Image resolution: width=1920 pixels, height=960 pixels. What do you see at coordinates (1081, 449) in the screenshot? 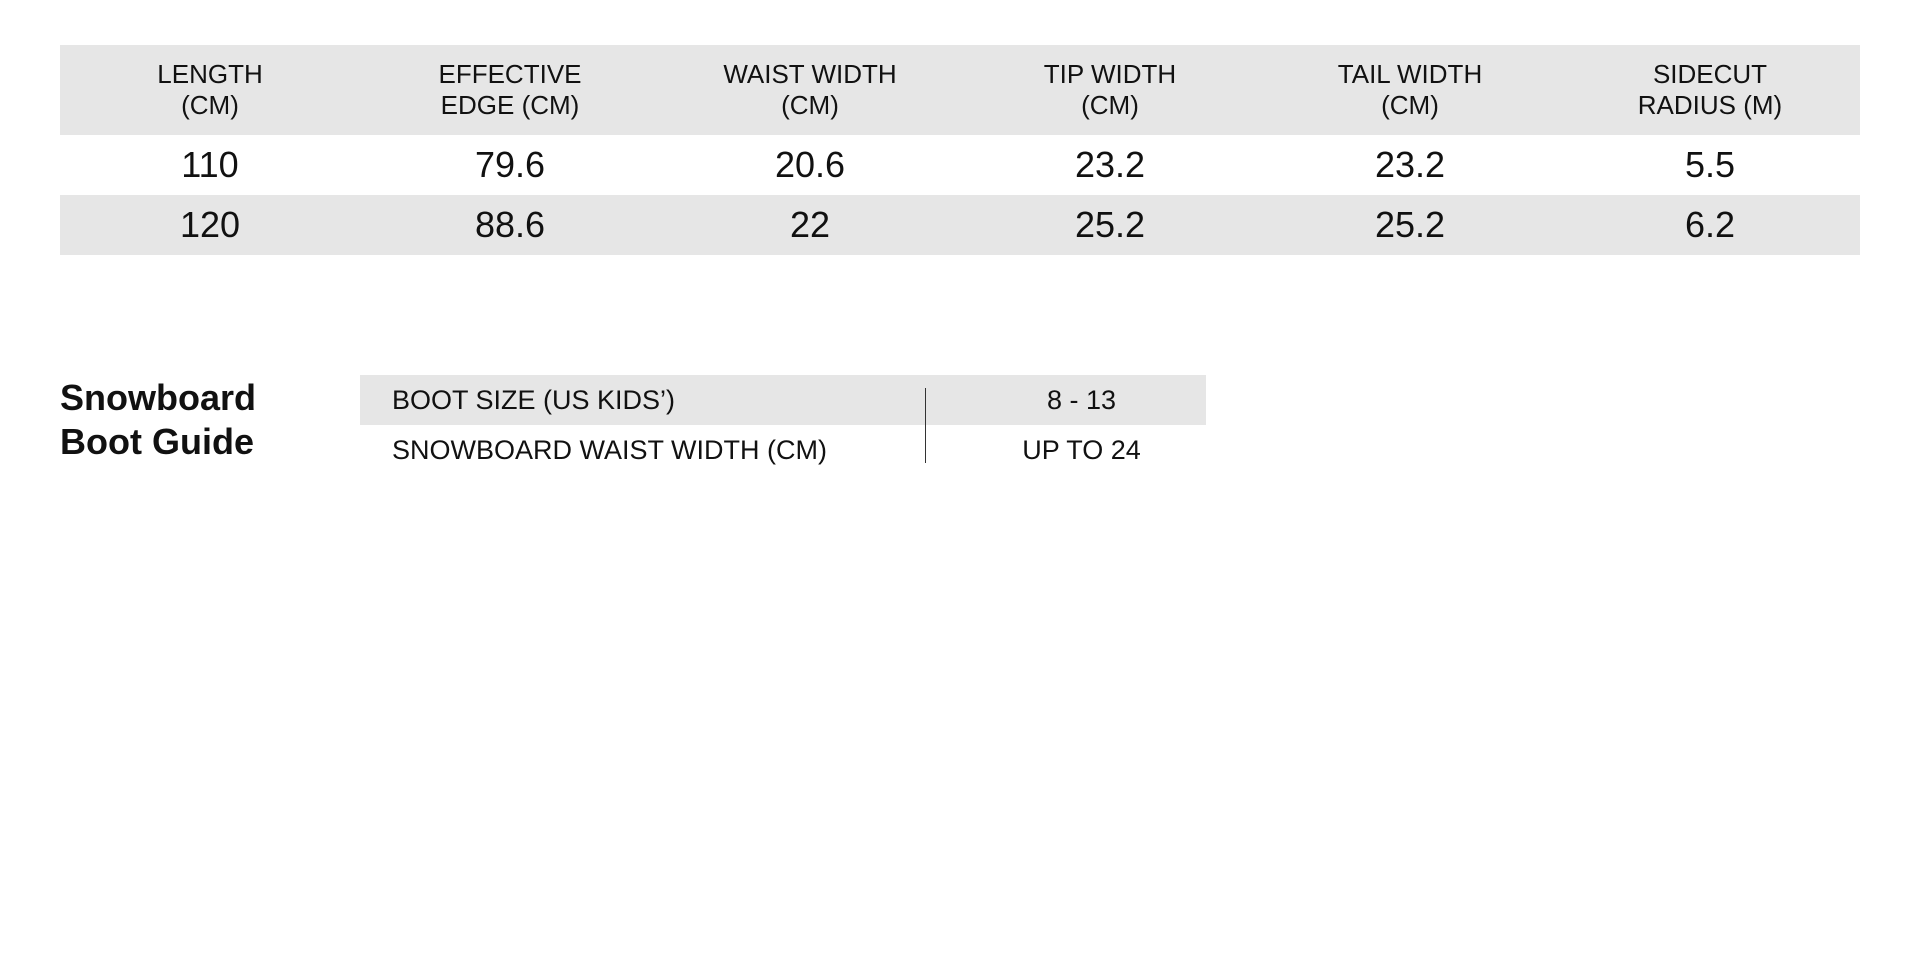
I see `guide-value: UP TO 24` at bounding box center [1081, 449].